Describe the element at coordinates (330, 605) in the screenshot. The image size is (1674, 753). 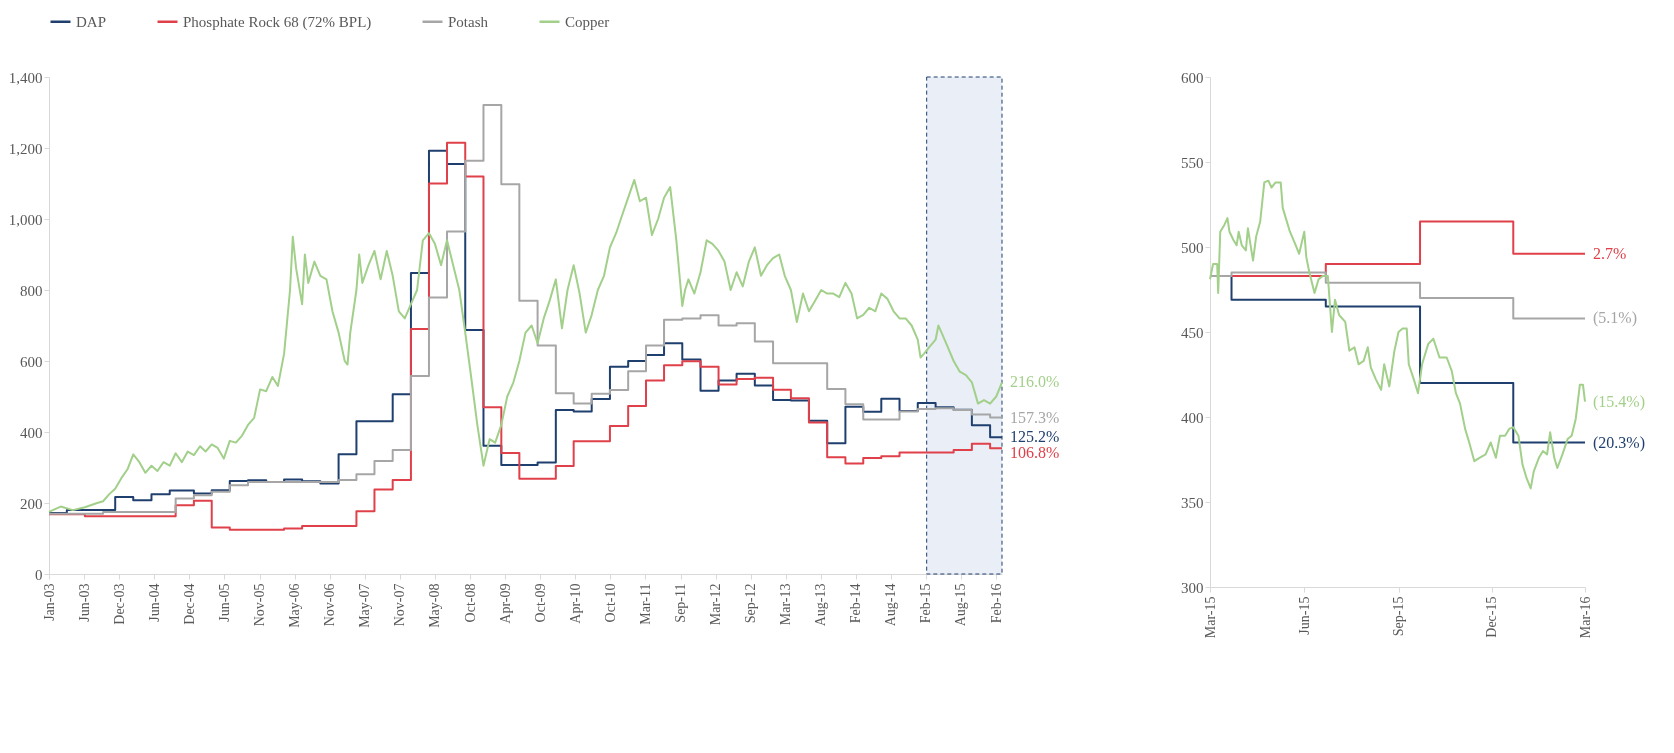
I see `x-tick-label: Nov-06` at that location.